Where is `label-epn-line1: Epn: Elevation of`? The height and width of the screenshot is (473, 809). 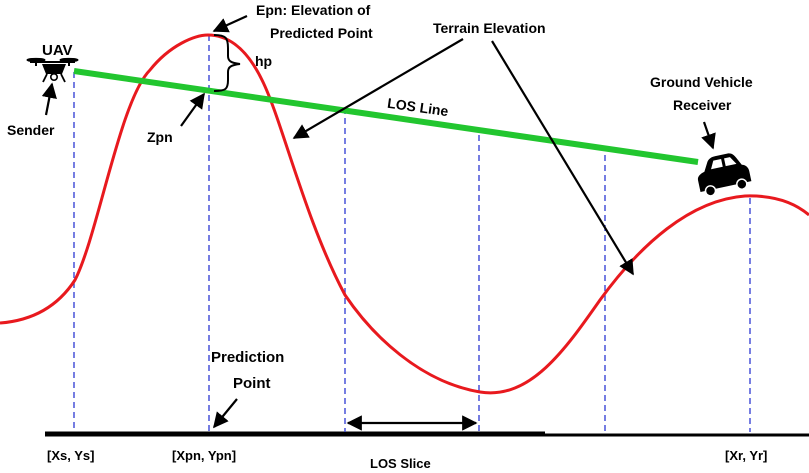
label-epn-line1: Epn: Elevation of is located at coordinates (313, 10).